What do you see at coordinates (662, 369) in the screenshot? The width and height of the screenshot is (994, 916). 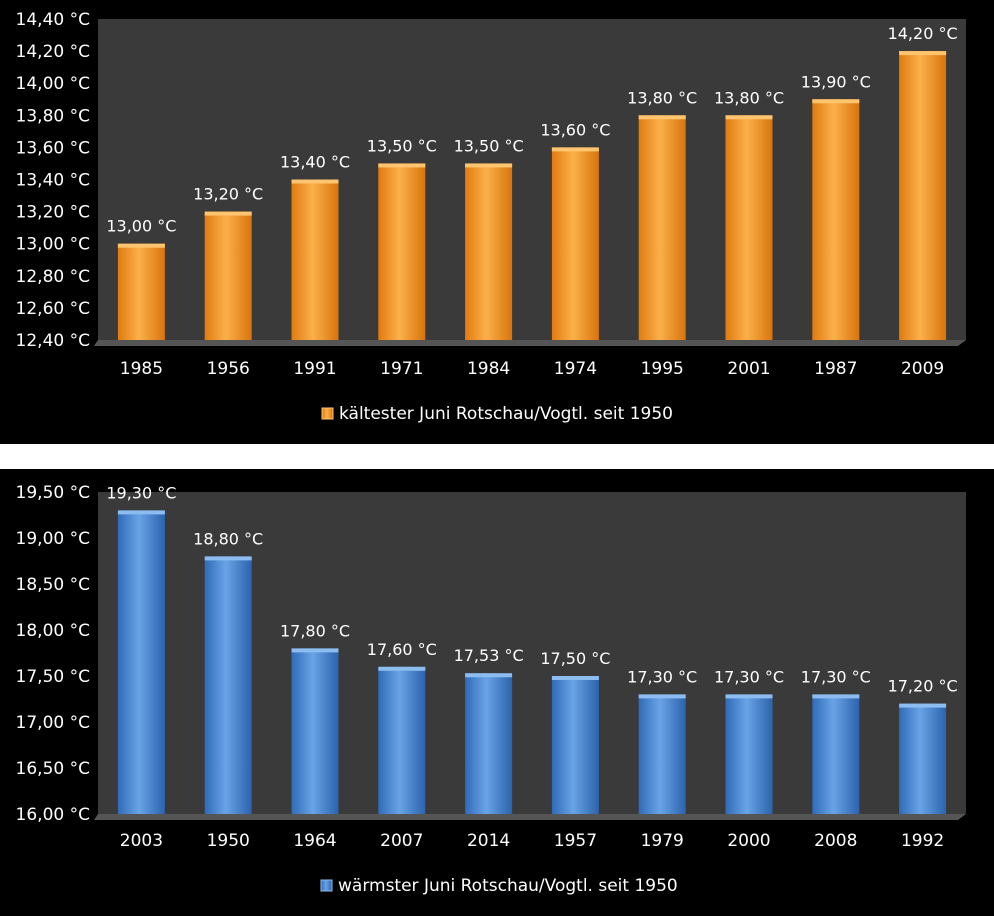 I see `x-tick-label: 1995` at bounding box center [662, 369].